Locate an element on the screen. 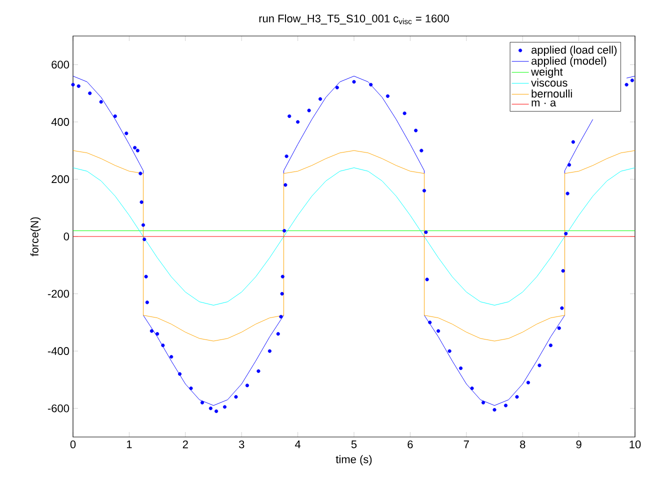  x-tick-label: 6 is located at coordinates (410, 444).